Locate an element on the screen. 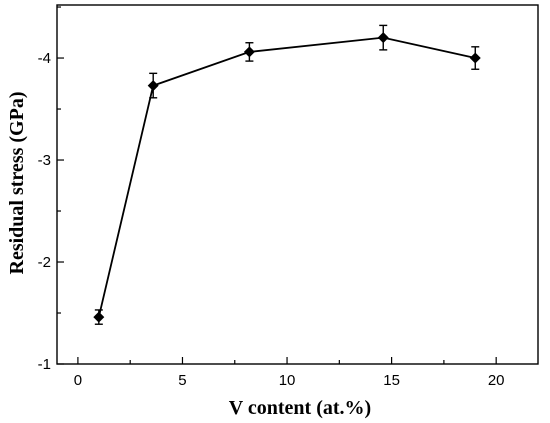  x-tick-label: 0 is located at coordinates (78, 380).